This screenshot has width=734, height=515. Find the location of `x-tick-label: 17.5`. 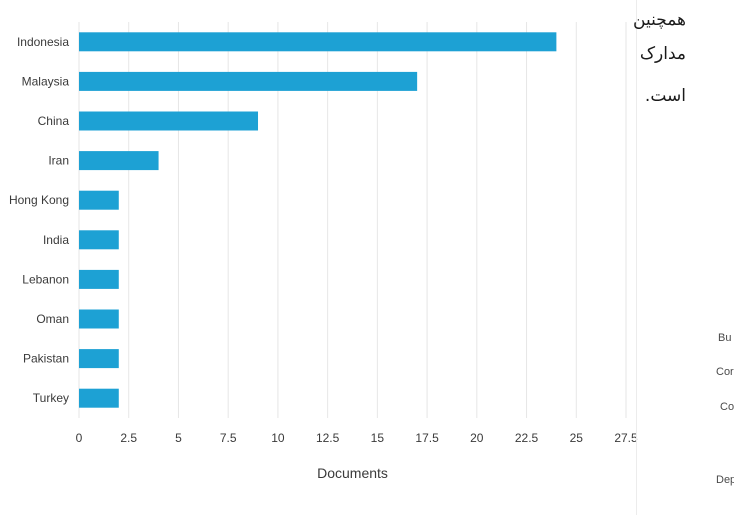

x-tick-label: 17.5 is located at coordinates (427, 438).